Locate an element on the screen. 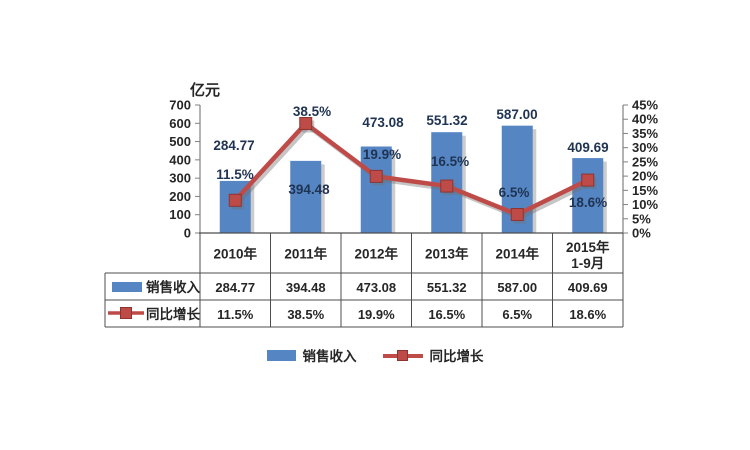  table-growth-value: 6.5% is located at coordinates (517, 314).